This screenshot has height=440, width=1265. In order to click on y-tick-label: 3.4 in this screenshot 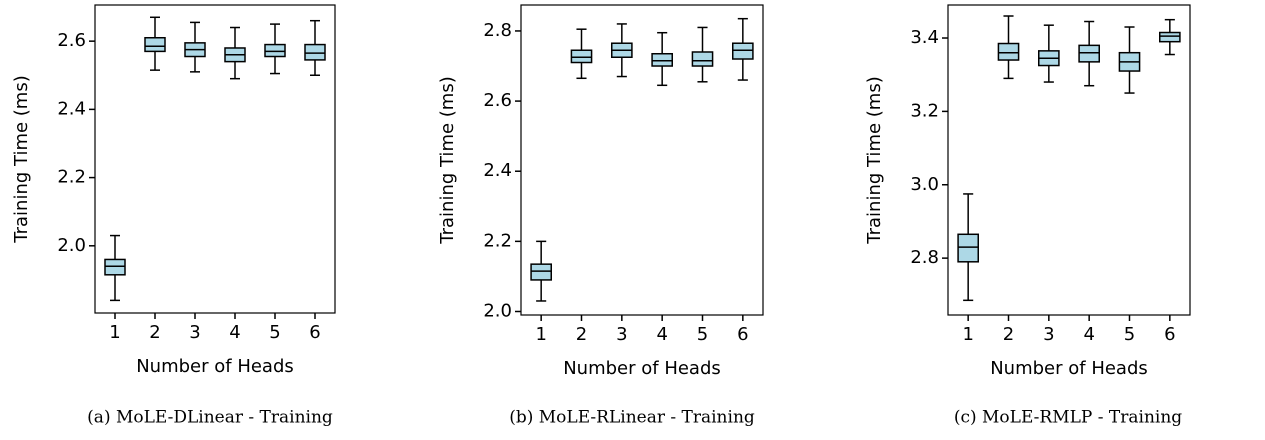, I will do `click(924, 37)`.